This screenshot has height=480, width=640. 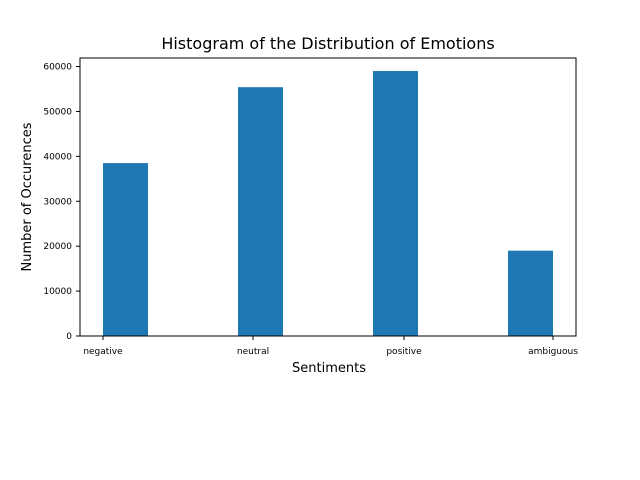 What do you see at coordinates (57, 202) in the screenshot?
I see `y-tick-label: 30000` at bounding box center [57, 202].